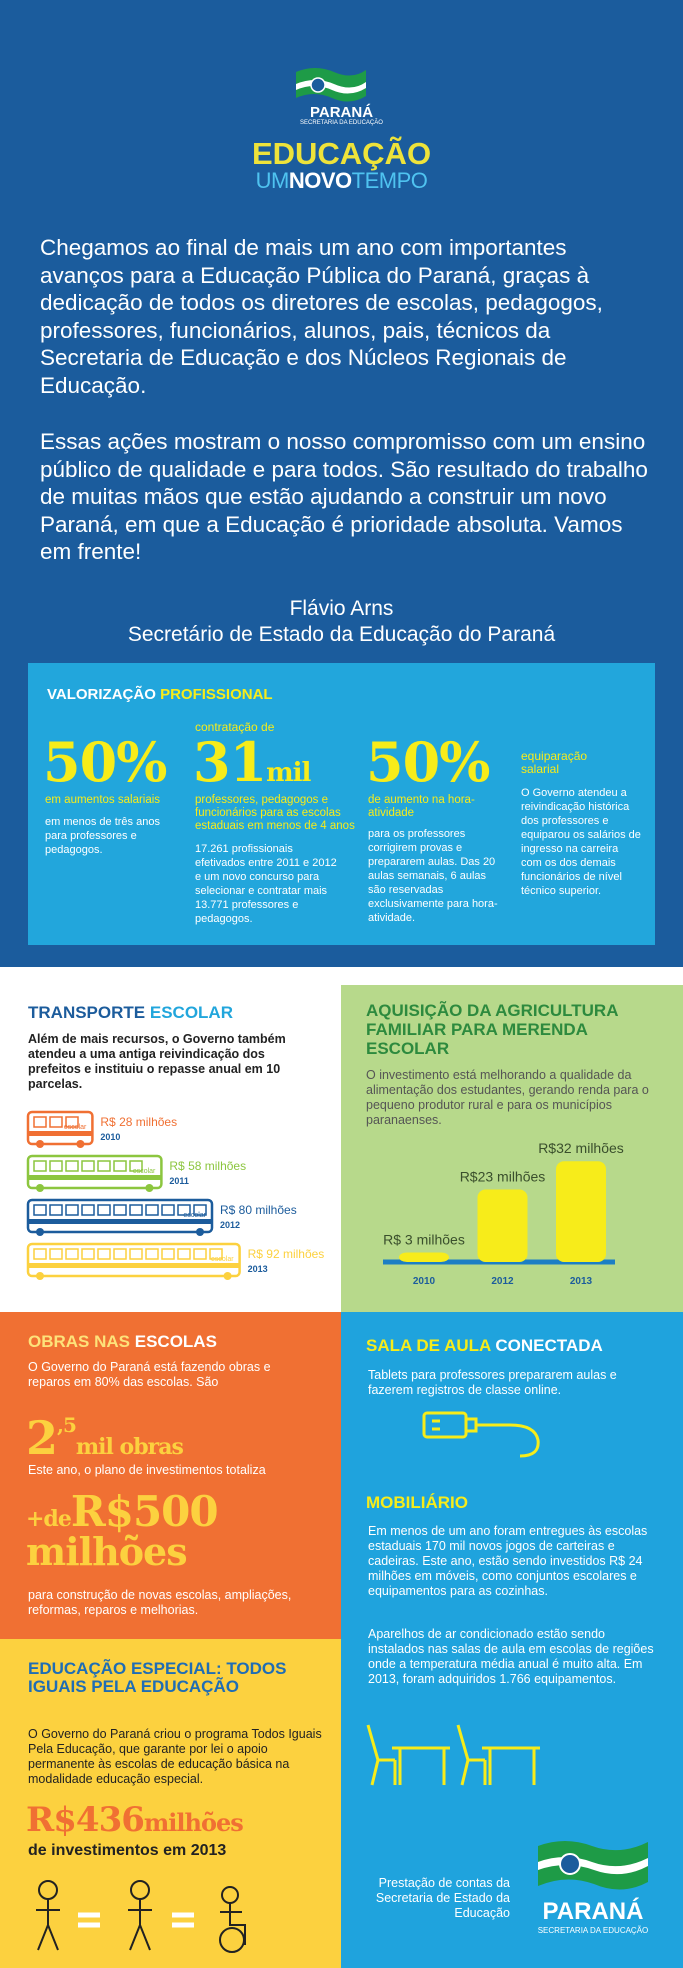 The image size is (683, 1968). Describe the element at coordinates (502, 1281) in the screenshot. I see `category-label: 2012` at that location.